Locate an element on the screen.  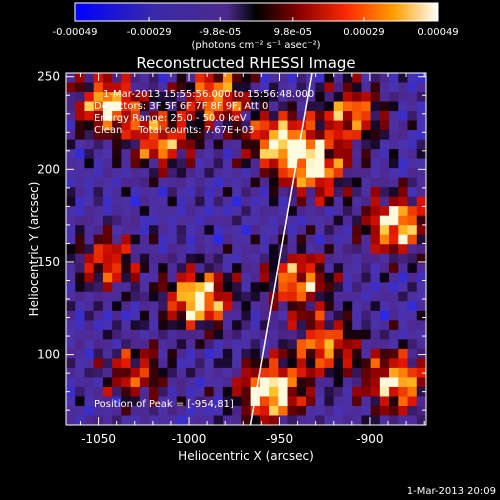
colorbar-tick-label: 9.8e-05 is located at coordinates (293, 32).